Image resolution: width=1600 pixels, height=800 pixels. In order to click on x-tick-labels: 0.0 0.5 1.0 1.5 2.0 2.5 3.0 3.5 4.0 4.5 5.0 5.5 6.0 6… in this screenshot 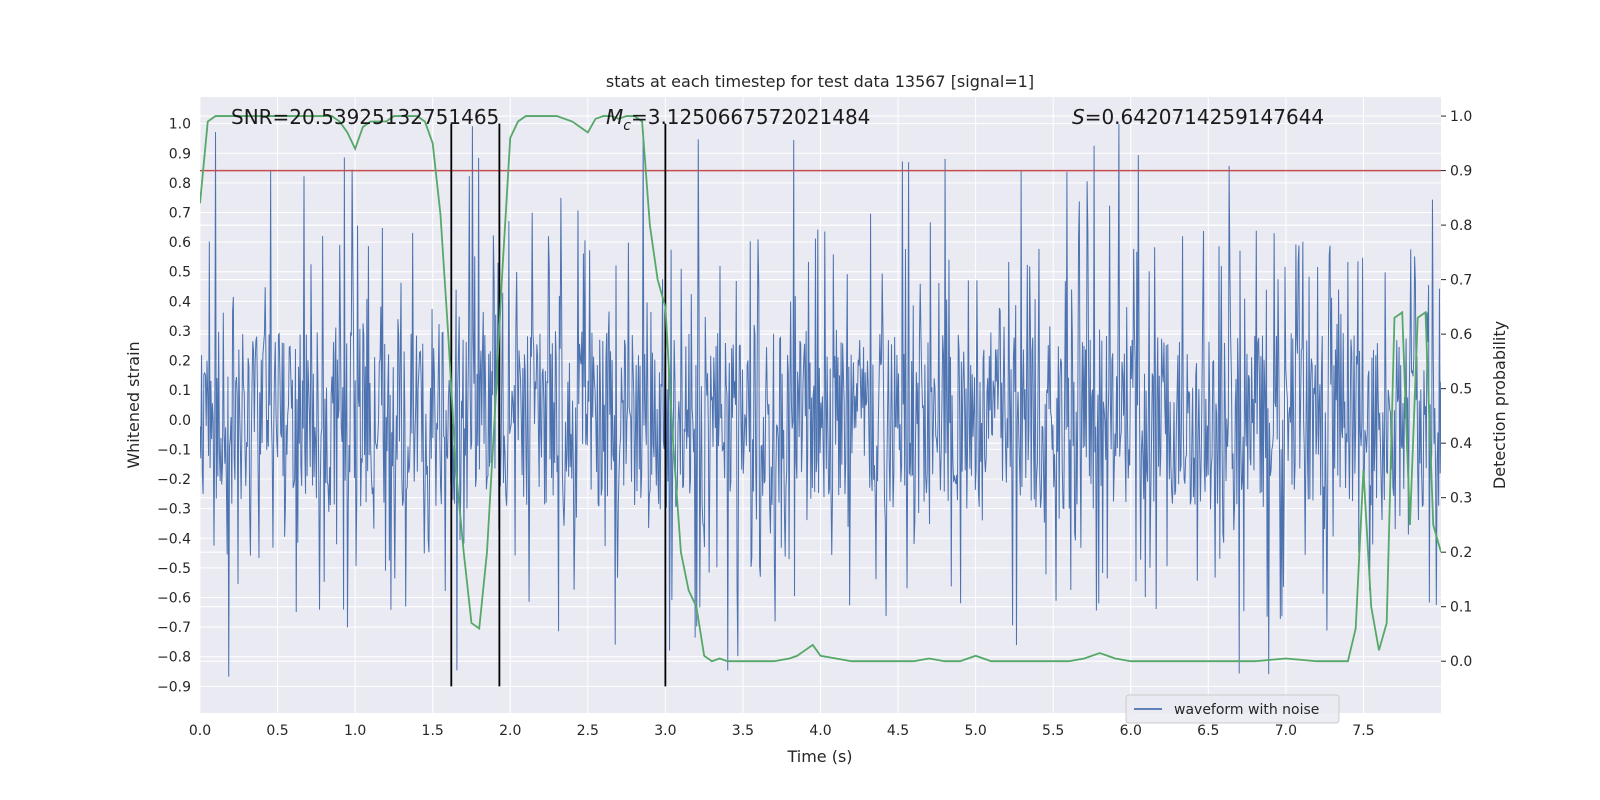, I will do `click(782, 731)`.